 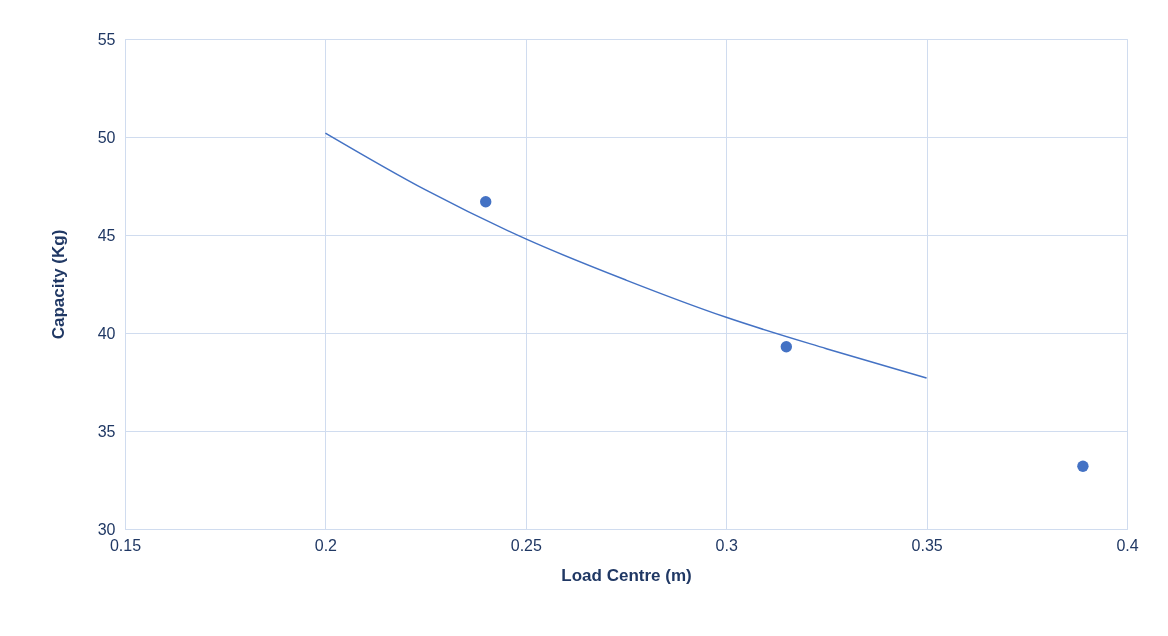 I want to click on x-tick-label: 0.3, so click(x=726, y=545).